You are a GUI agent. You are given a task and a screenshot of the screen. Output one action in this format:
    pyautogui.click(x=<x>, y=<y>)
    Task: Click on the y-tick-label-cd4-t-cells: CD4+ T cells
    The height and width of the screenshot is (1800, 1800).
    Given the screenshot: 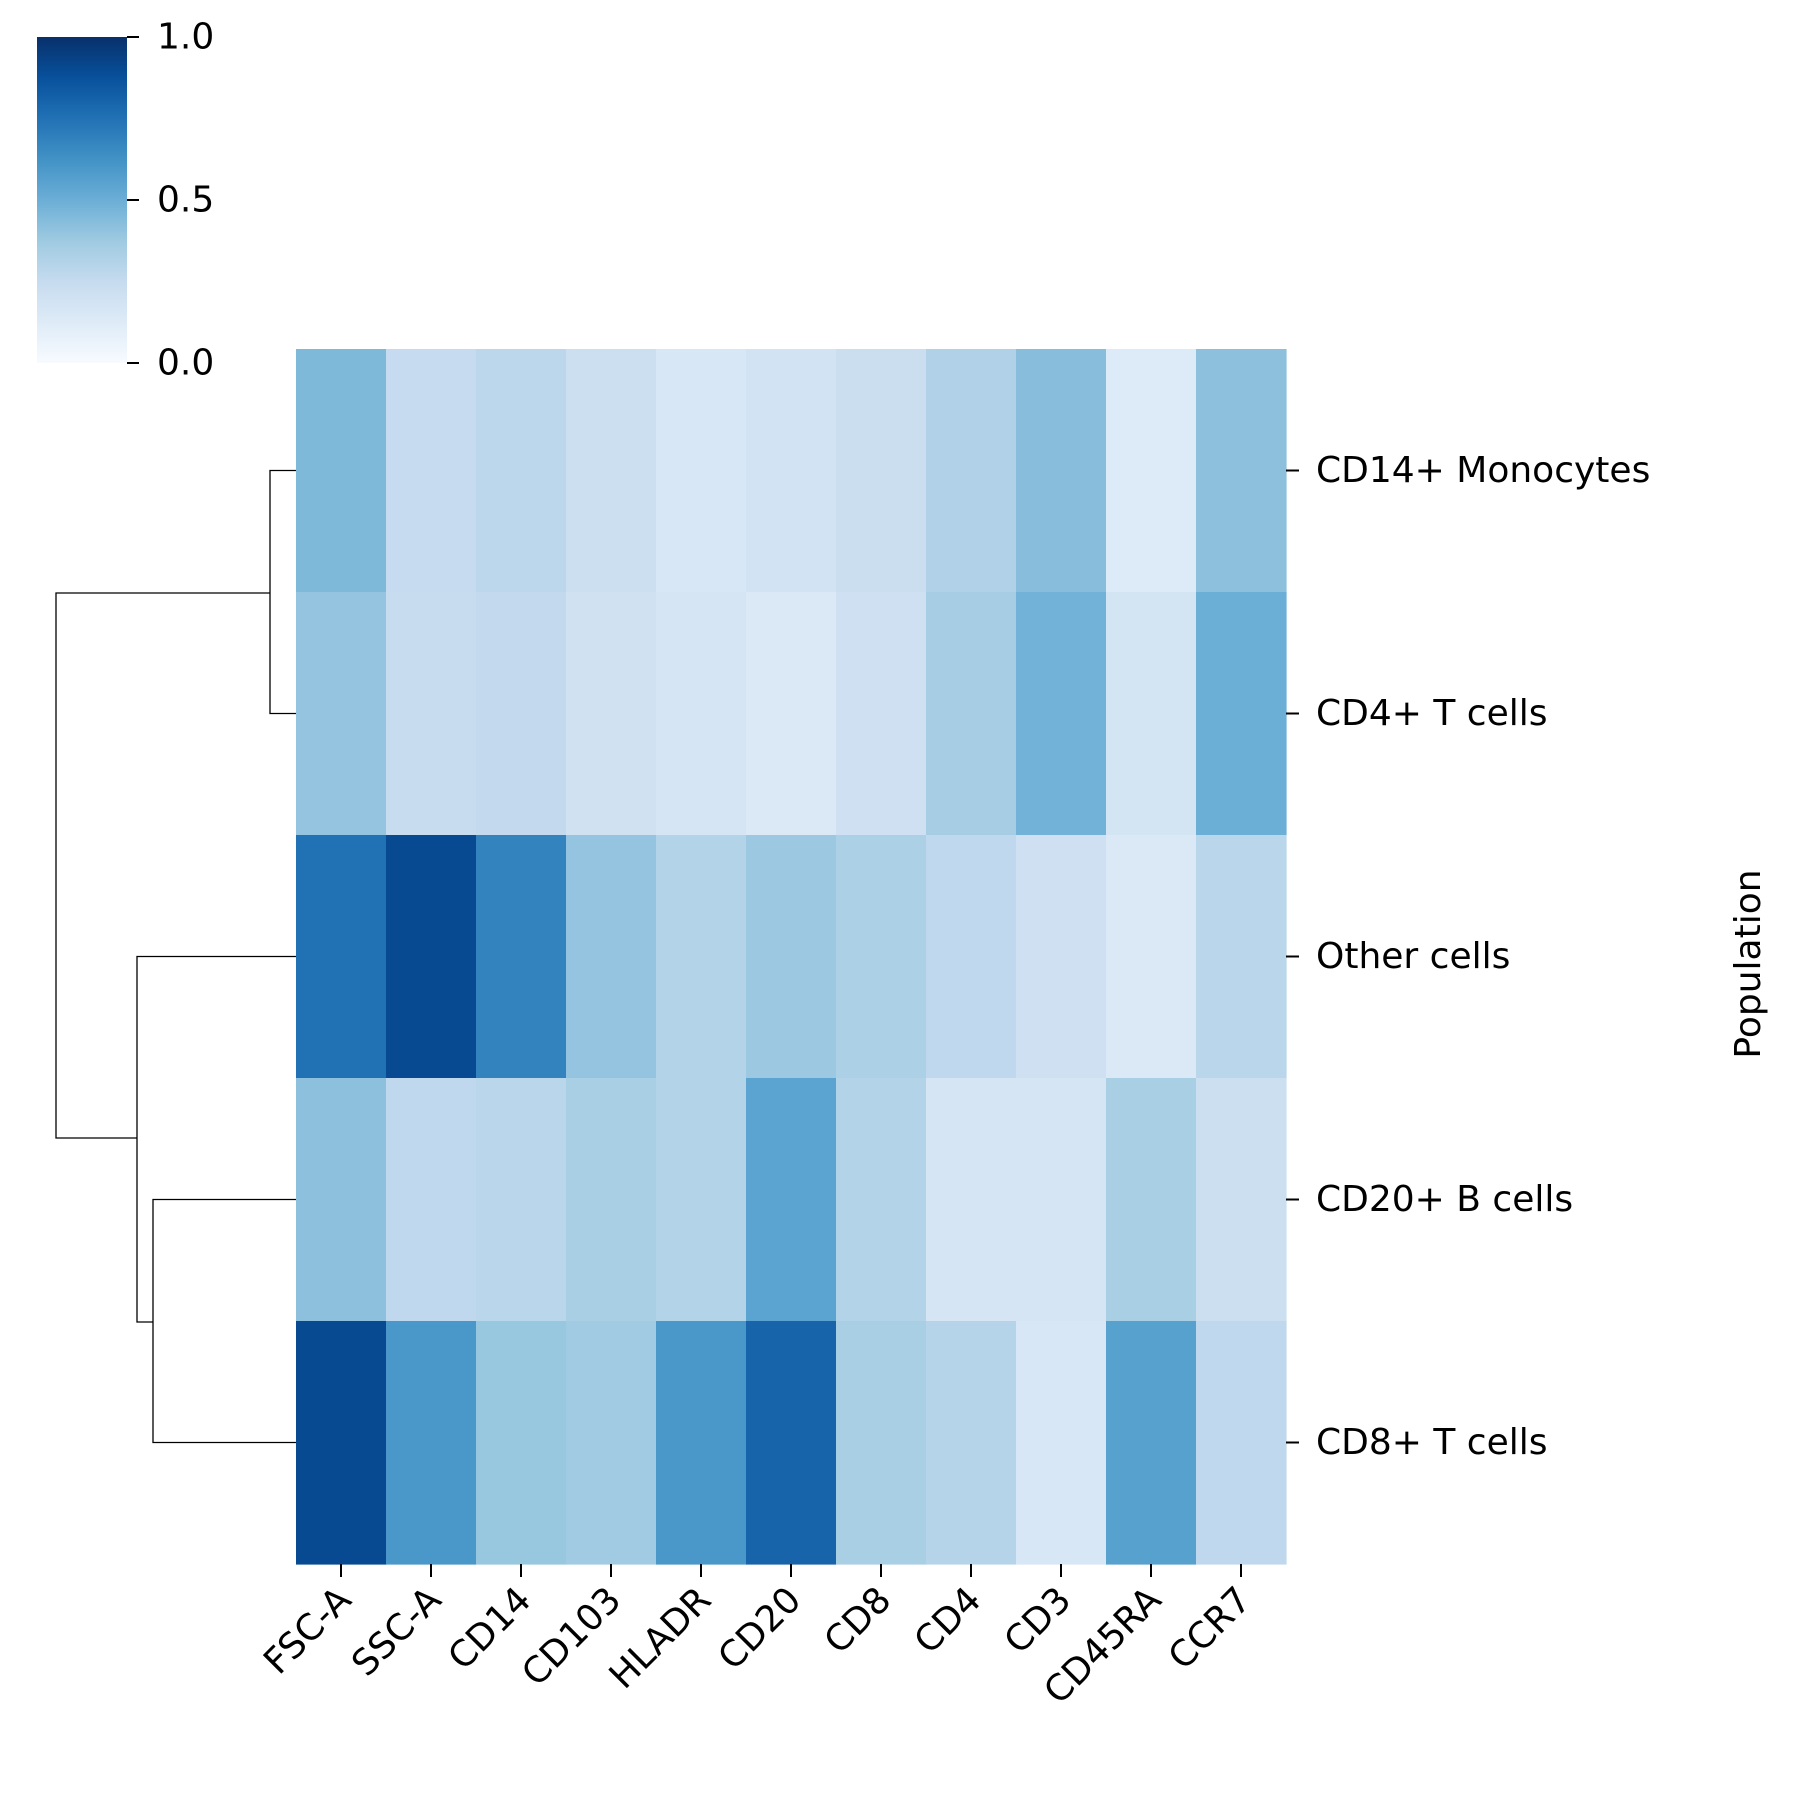 What is the action you would take?
    pyautogui.click(x=1432, y=713)
    